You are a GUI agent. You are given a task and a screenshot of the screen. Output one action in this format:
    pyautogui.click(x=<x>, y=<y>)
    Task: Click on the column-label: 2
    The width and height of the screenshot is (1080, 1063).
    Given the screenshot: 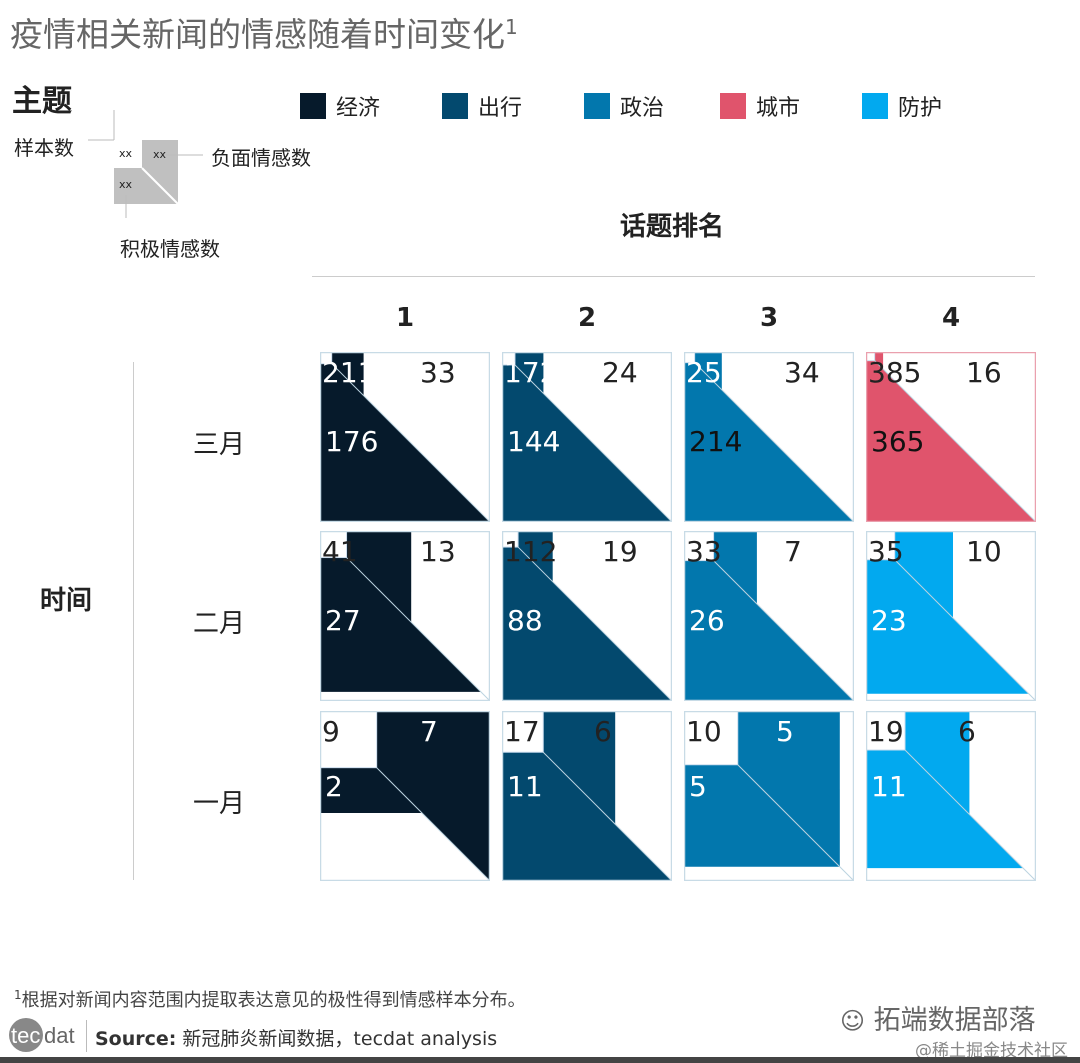 What is the action you would take?
    pyautogui.click(x=587, y=318)
    